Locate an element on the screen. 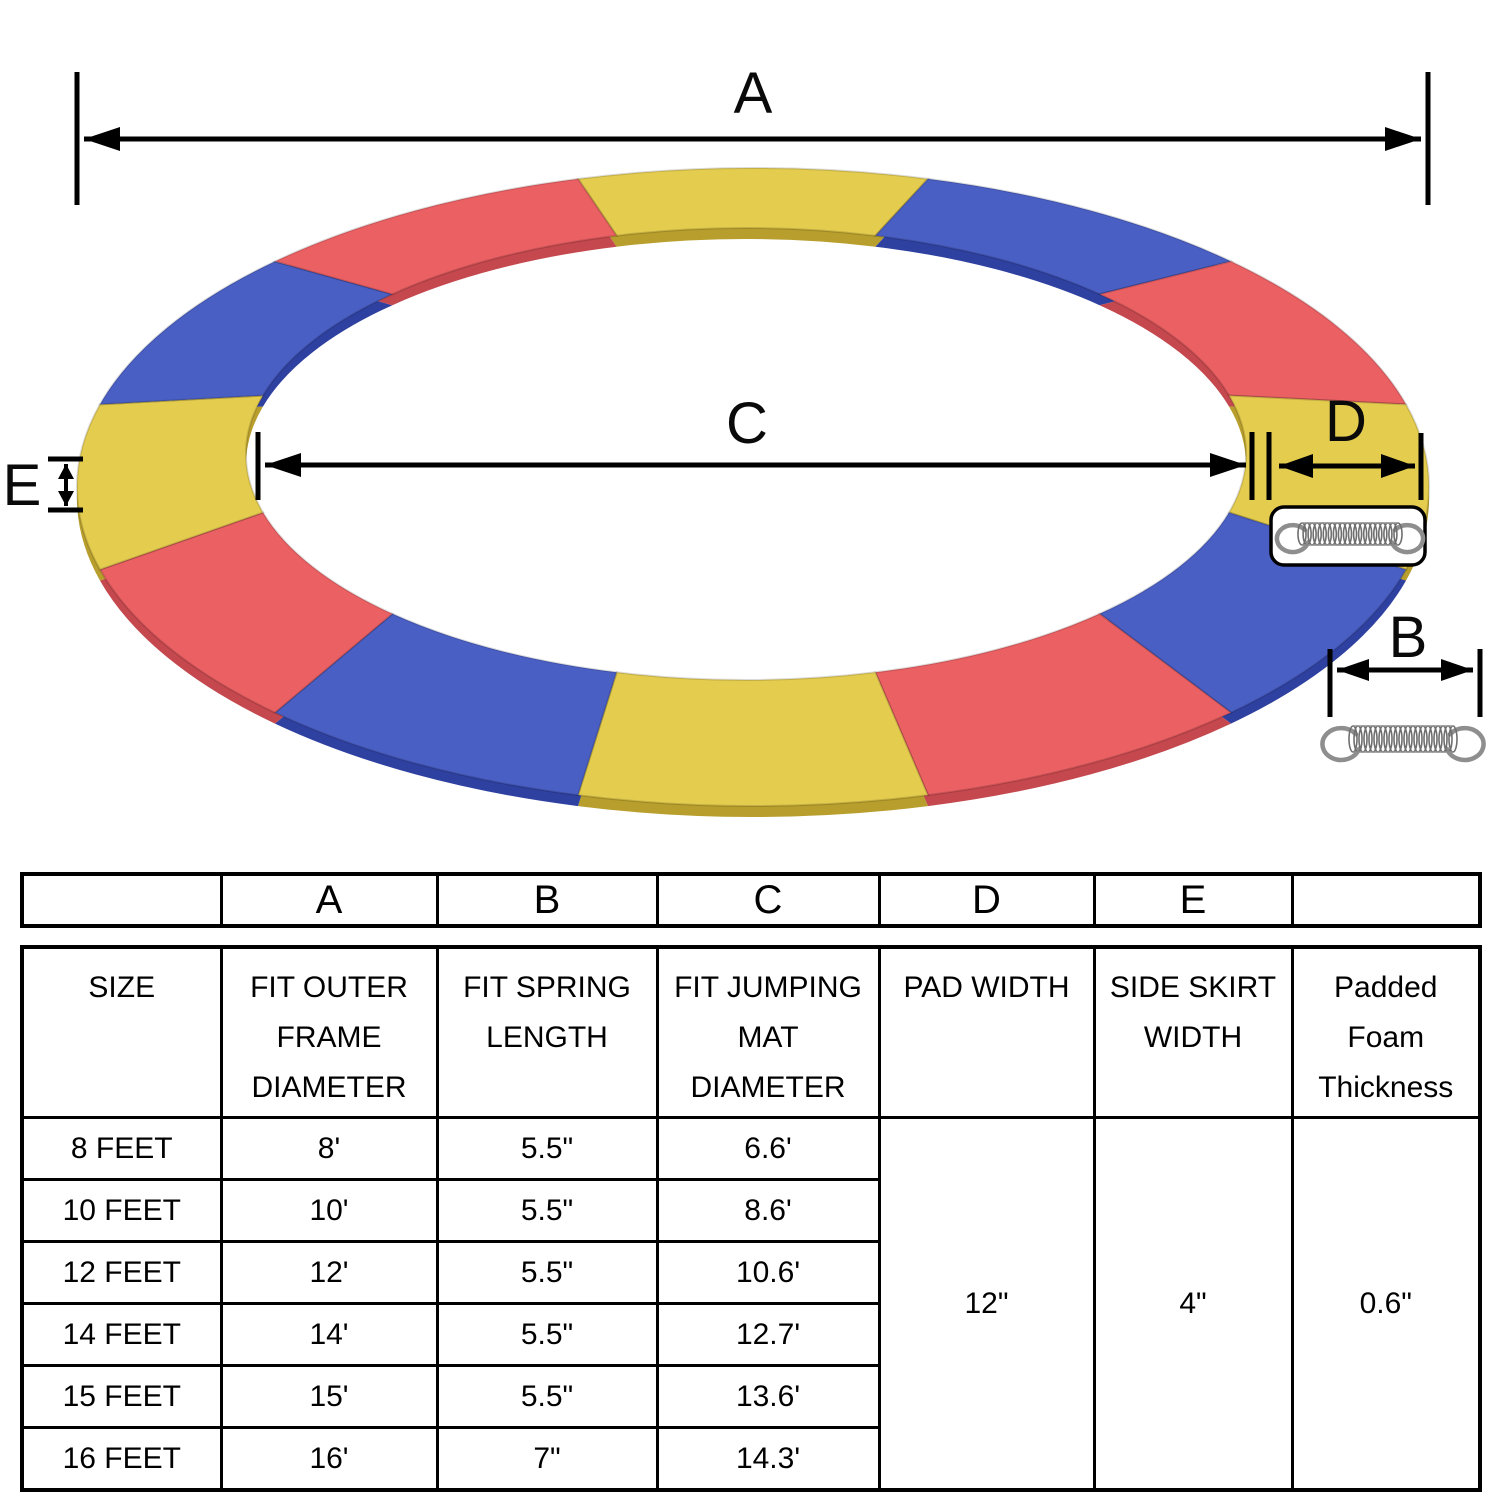 The height and width of the screenshot is (1500, 1500). cell-size: 8 FEET is located at coordinates (121, 1148).